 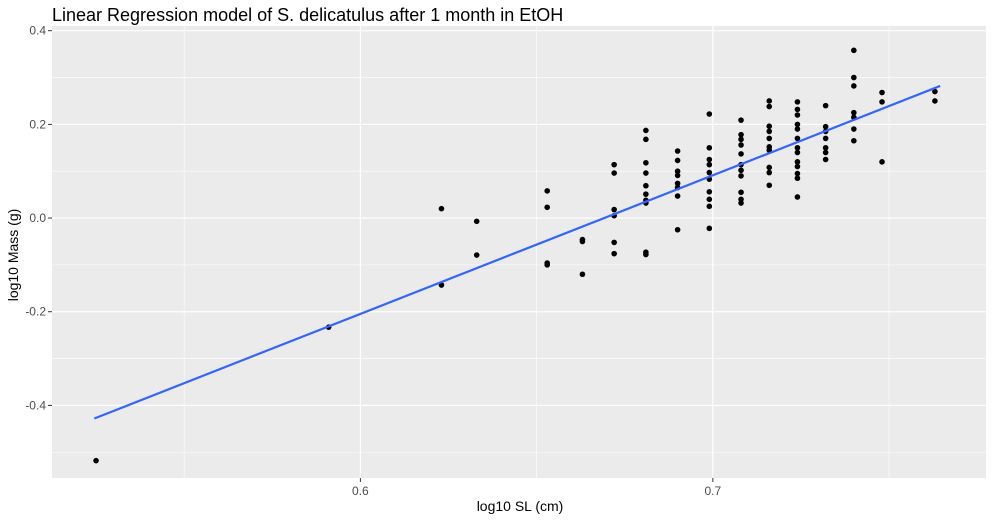 I want to click on x-tick-label: 0.7, so click(x=713, y=491).